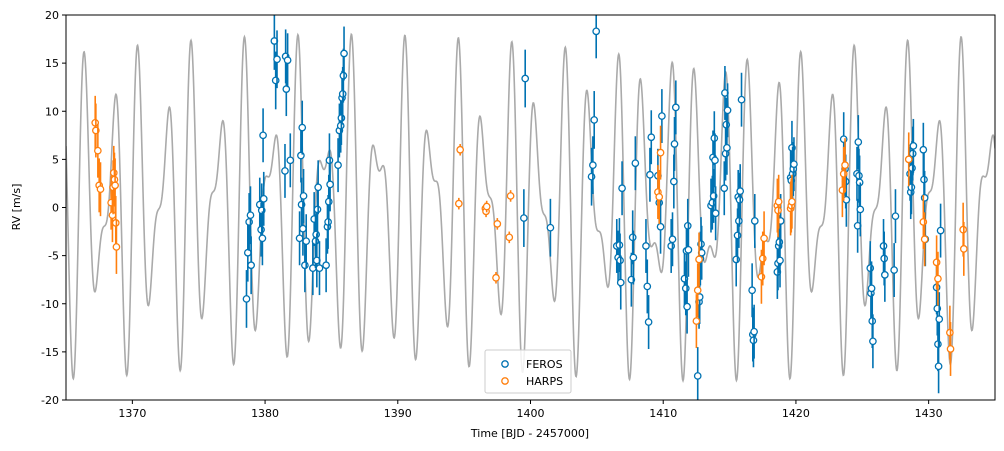  Describe the element at coordinates (532, 364) in the screenshot. I see `legend-item-feros: FEROS` at that location.